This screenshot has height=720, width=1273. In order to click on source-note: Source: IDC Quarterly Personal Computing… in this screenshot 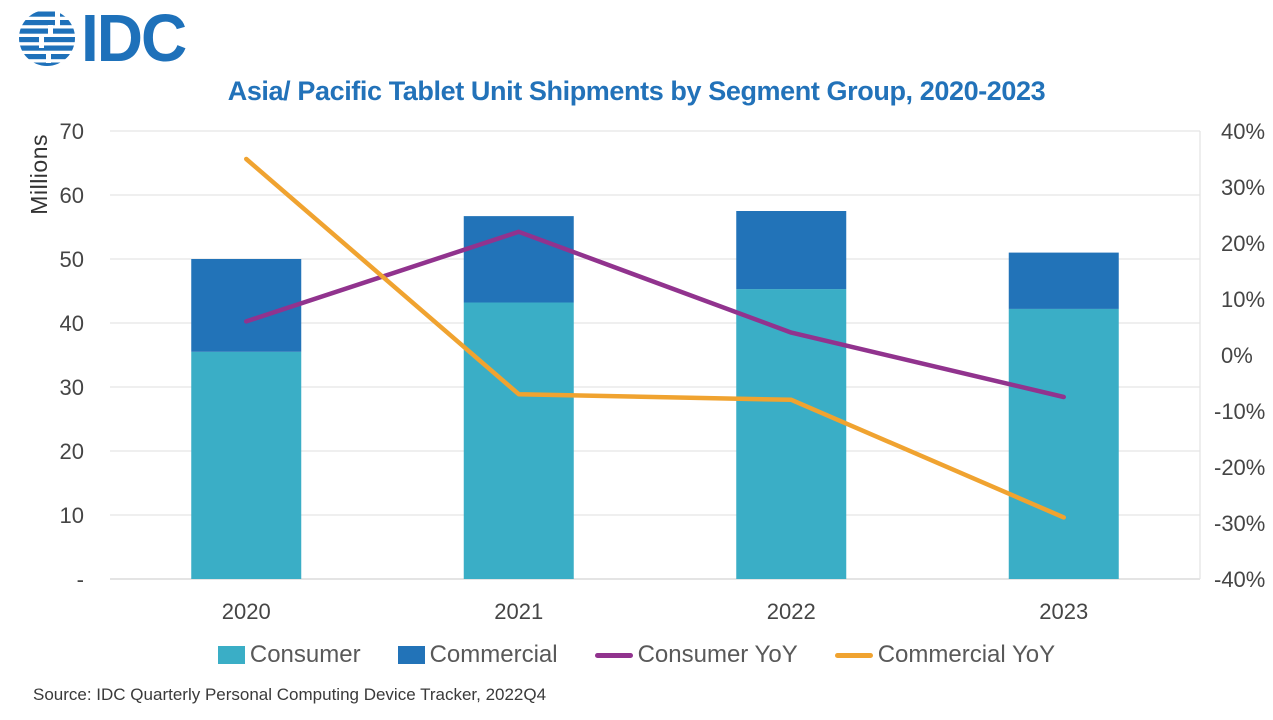, I will do `click(290, 694)`.